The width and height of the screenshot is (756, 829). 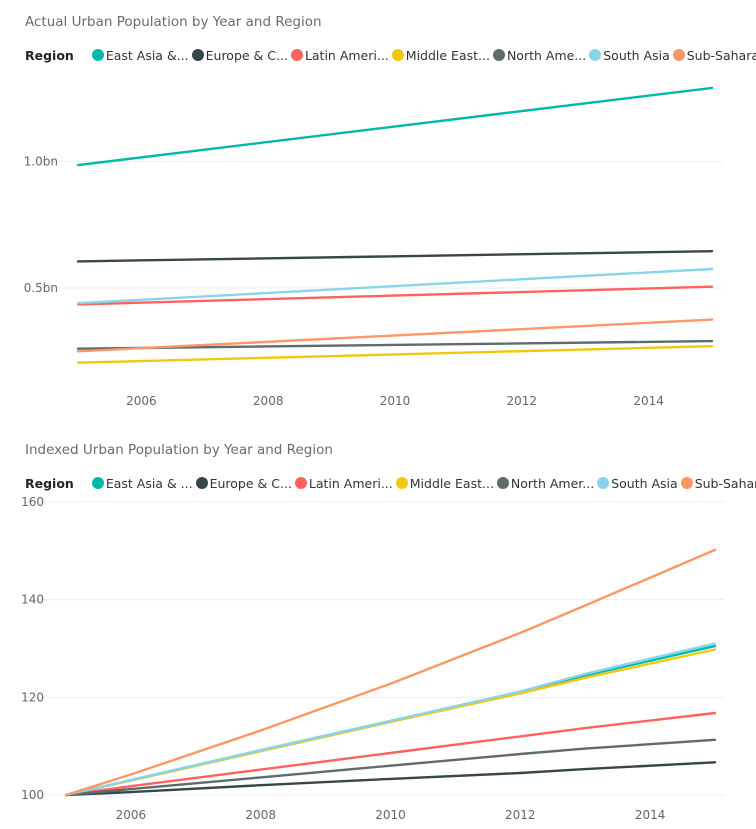 What do you see at coordinates (41, 161) in the screenshot?
I see `y-tick-label: 1.0bn` at bounding box center [41, 161].